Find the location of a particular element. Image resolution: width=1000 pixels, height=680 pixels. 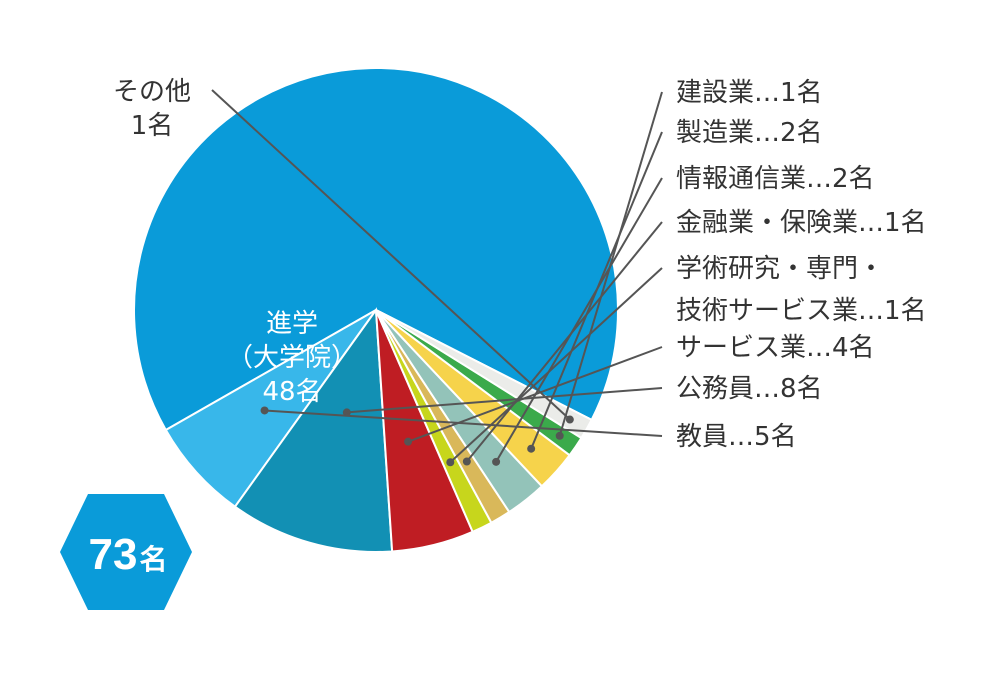

slice-label-0: 進学（大学院） 48名 is located at coordinates (292, 358).